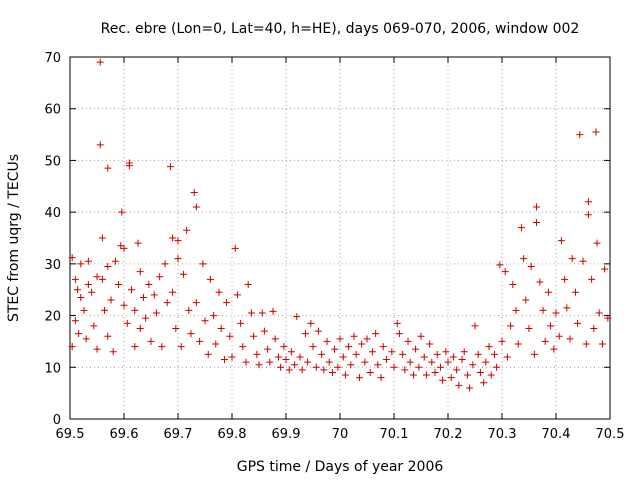 This screenshot has width=640, height=480. Describe the element at coordinates (52, 239) in the screenshot. I see `y-tick-labels: 0 10 20 30 40 50 60 70` at that location.